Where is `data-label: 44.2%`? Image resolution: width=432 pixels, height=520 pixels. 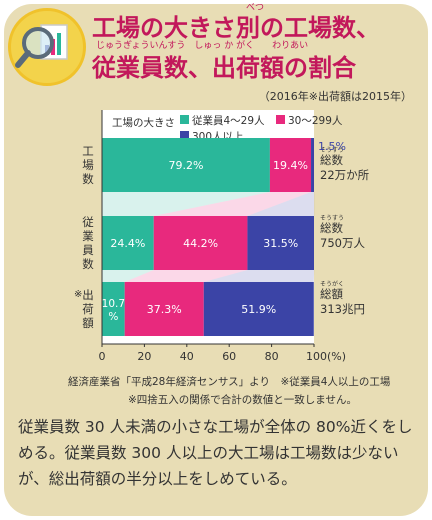 data-label: 44.2% is located at coordinates (200, 243).